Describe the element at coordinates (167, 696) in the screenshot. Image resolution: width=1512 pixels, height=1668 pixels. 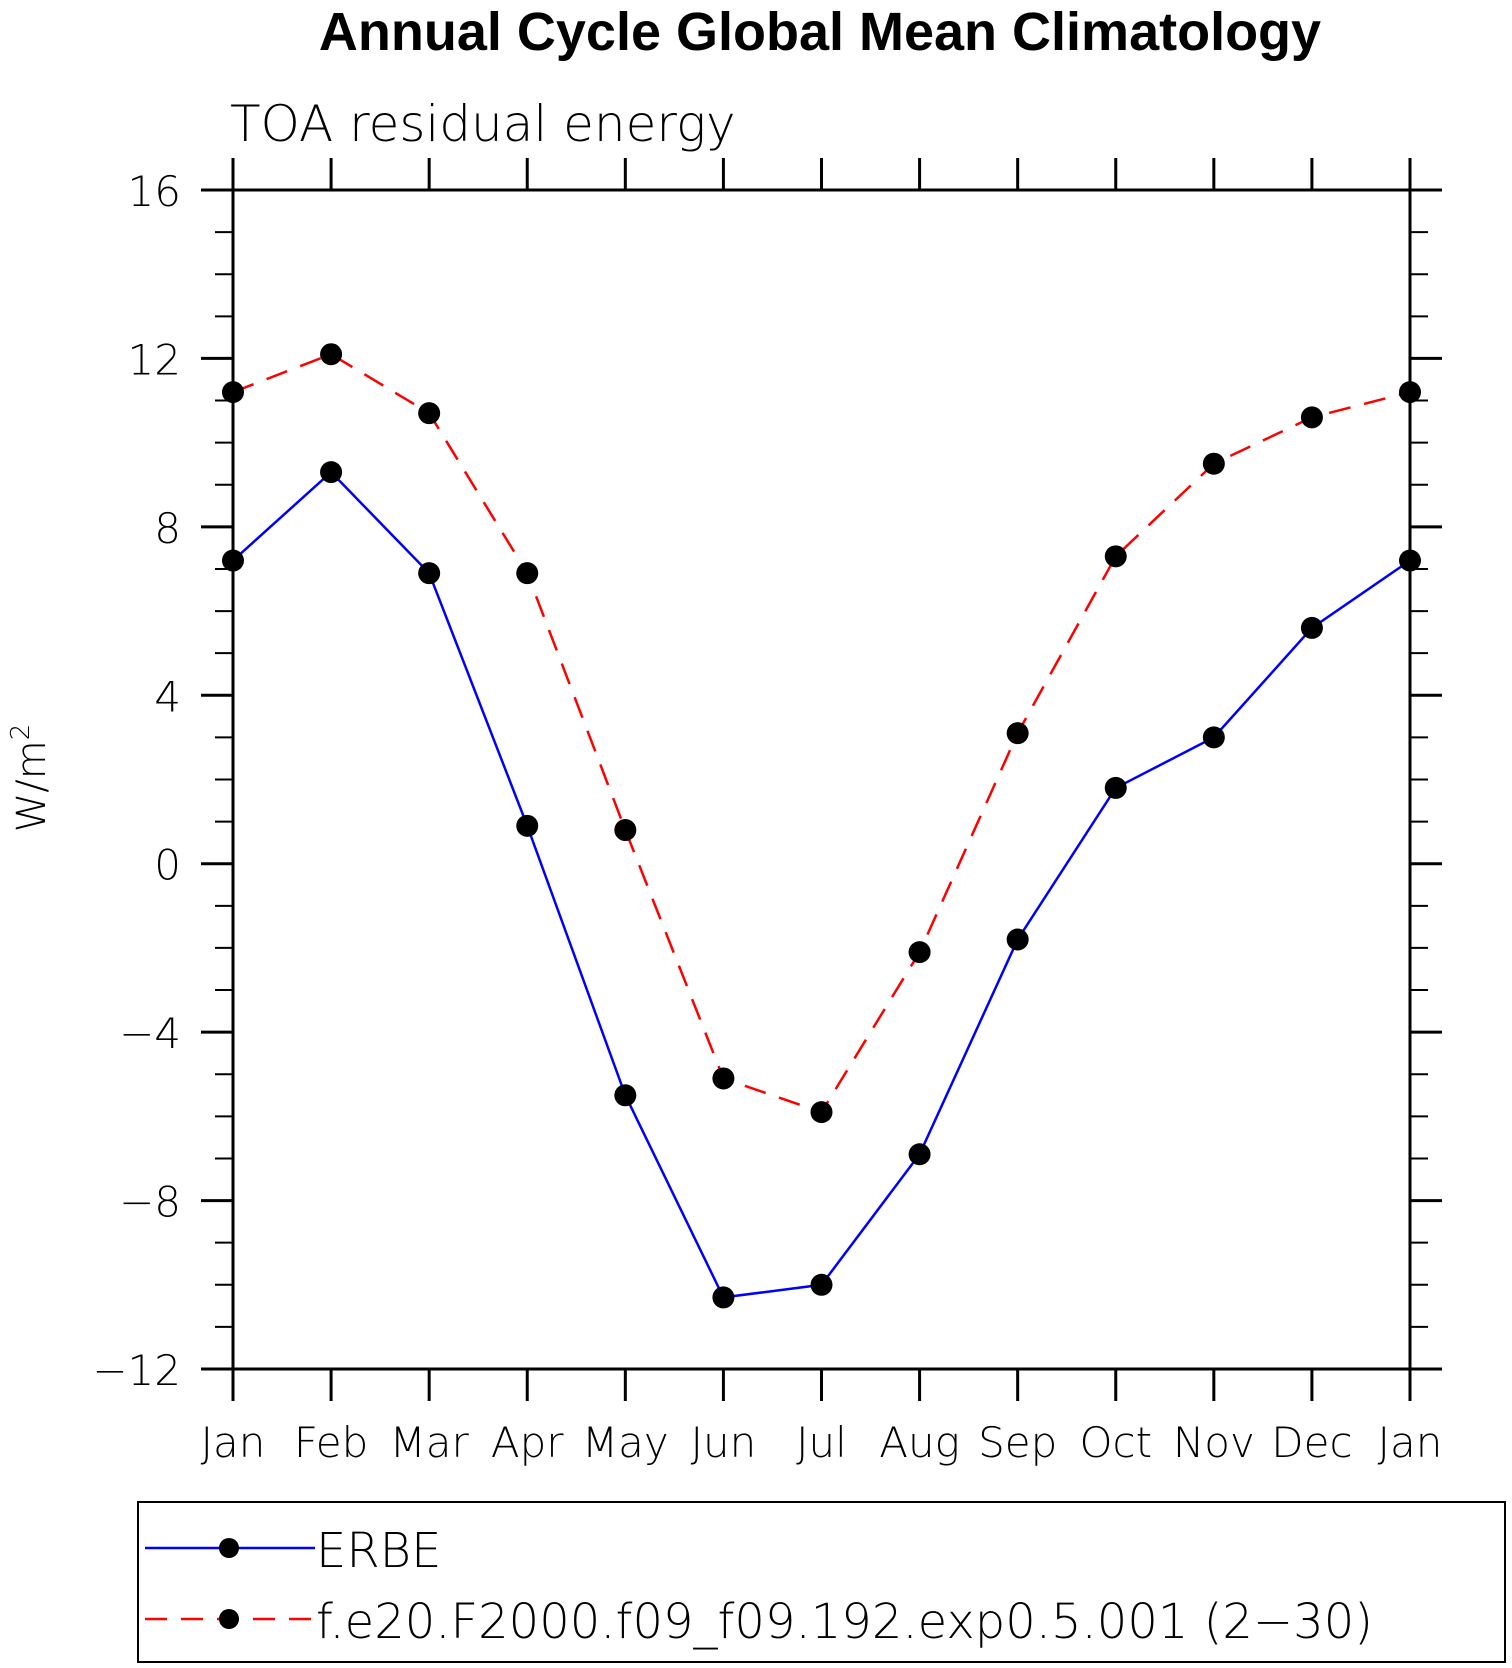
I see `y-tick-label: 4` at that location.